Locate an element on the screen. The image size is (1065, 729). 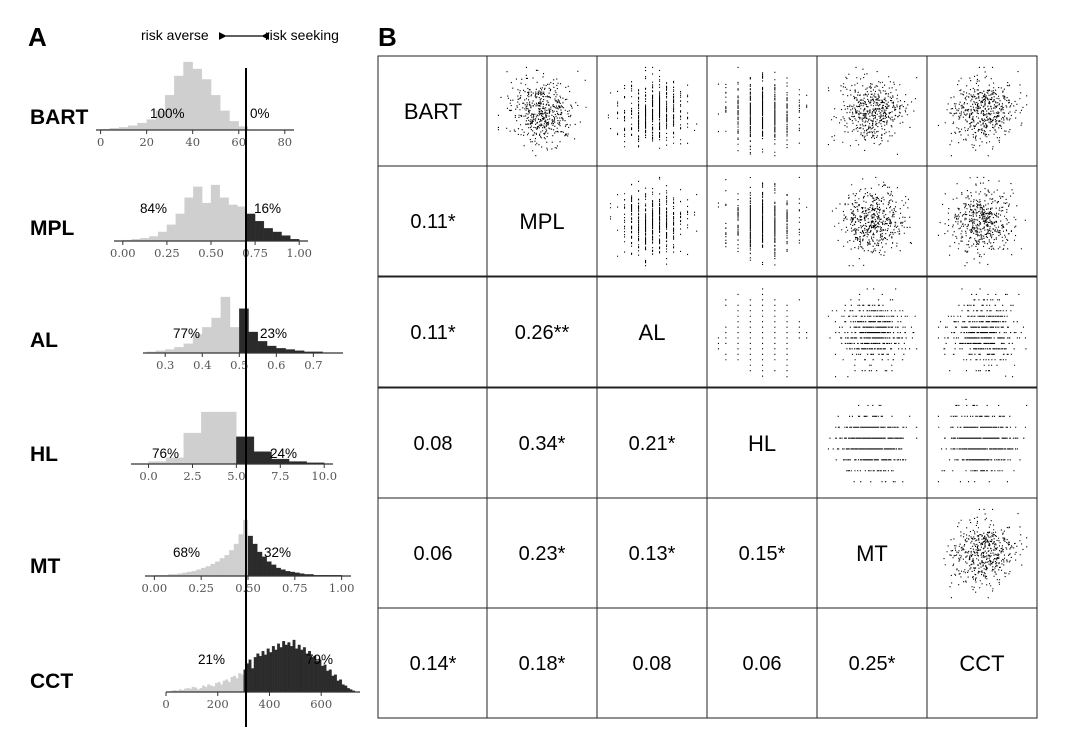
correlation-value: 0.13* is located at coordinates (652, 554).